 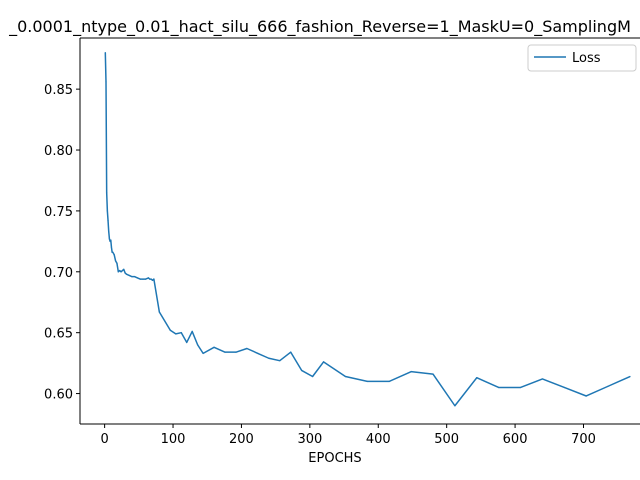 I want to click on x-tick-label: 200, so click(x=241, y=439).